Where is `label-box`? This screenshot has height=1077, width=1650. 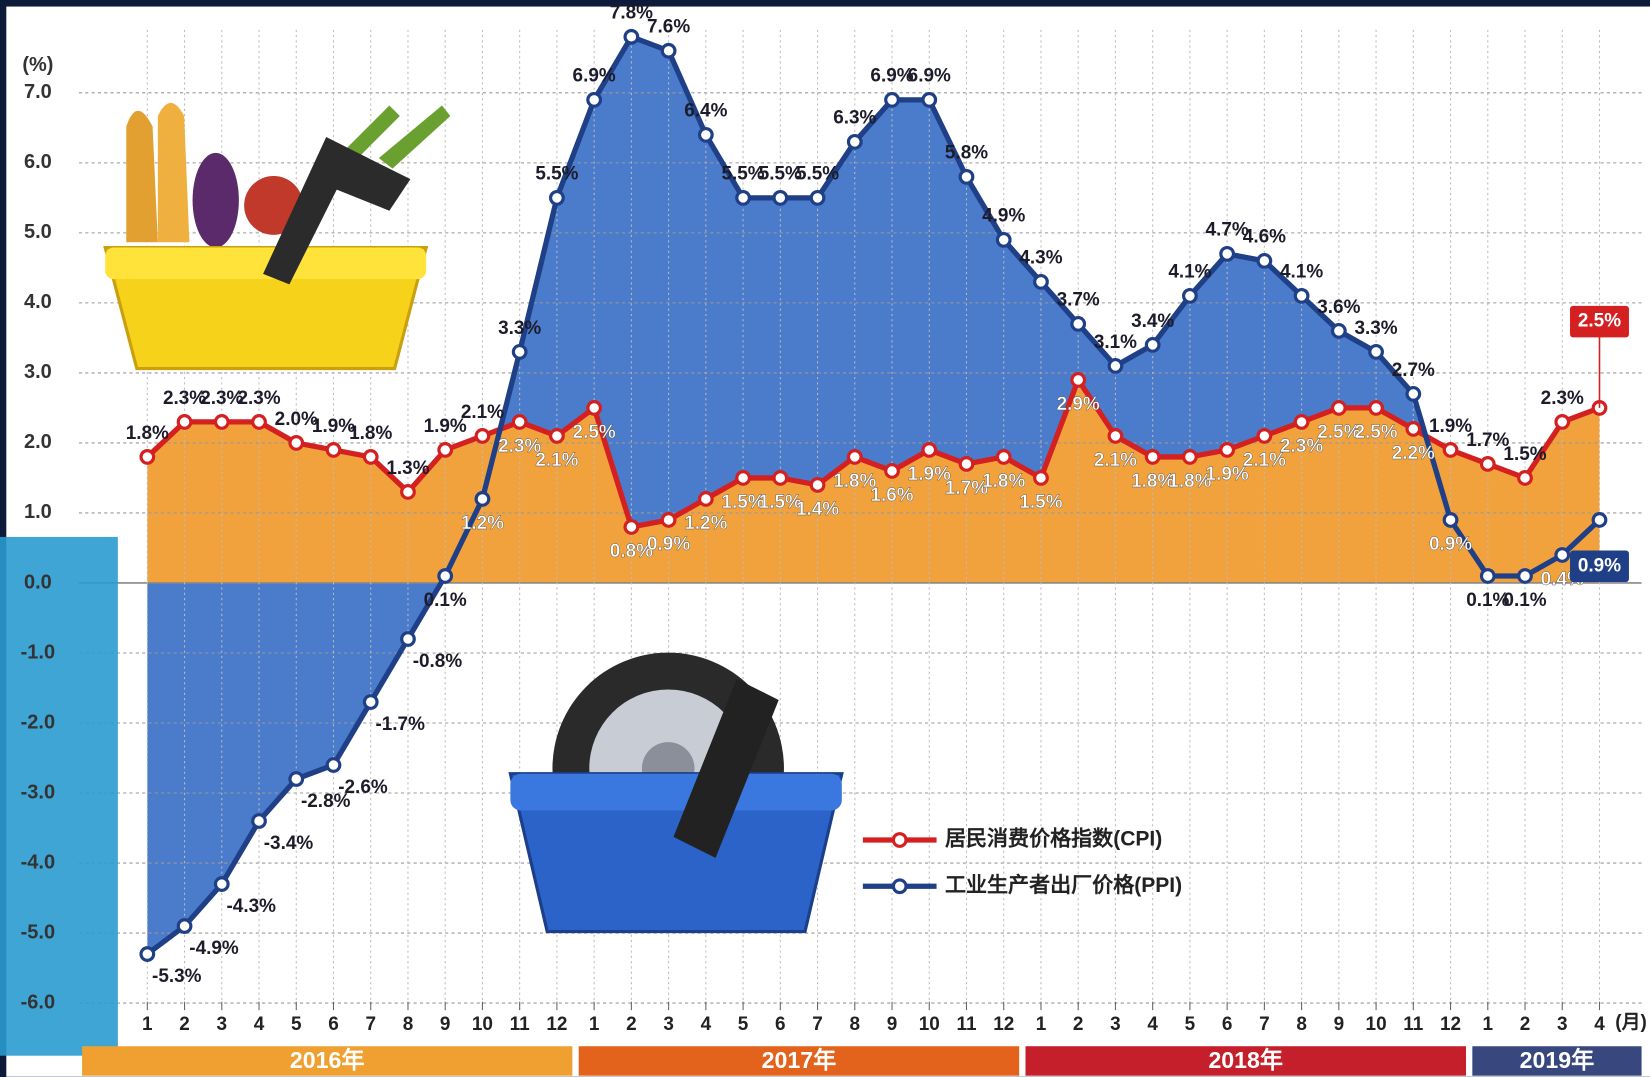 label-box is located at coordinates (1599, 321).